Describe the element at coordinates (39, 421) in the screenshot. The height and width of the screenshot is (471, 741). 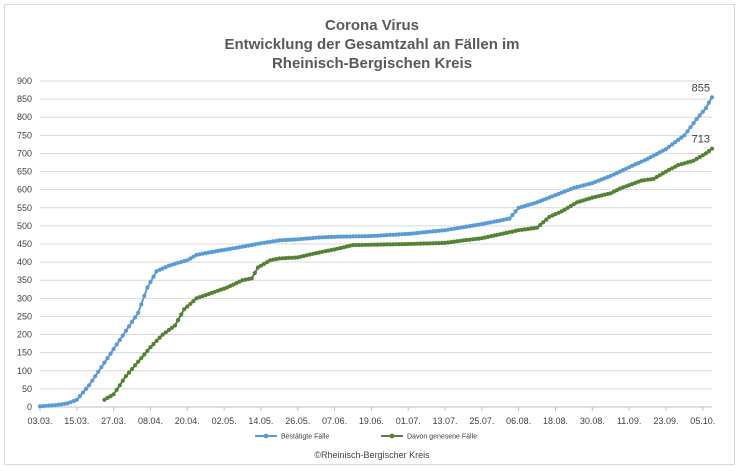
I see `x-tick-label: 03.03.` at that location.